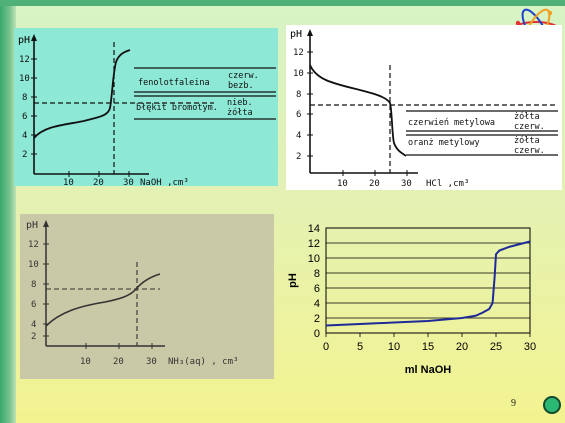  I want to click on x-tick-label: 30, so click(530, 347).